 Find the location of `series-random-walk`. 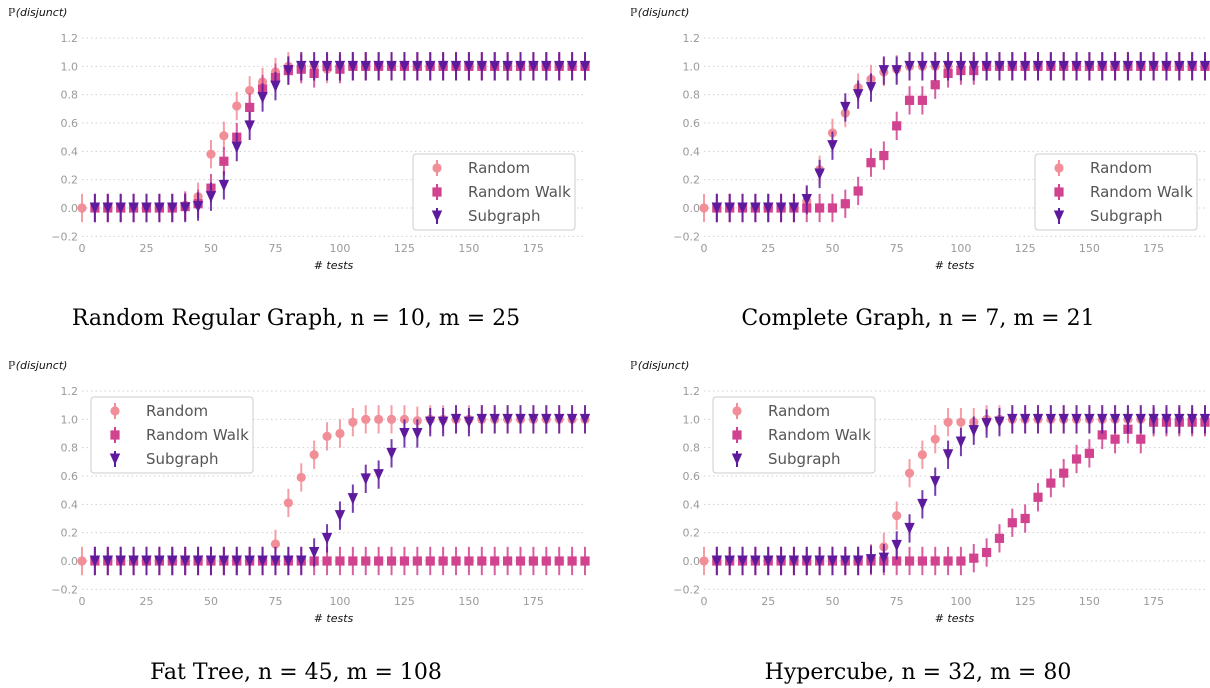

series-random-walk is located at coordinates (961, 492).